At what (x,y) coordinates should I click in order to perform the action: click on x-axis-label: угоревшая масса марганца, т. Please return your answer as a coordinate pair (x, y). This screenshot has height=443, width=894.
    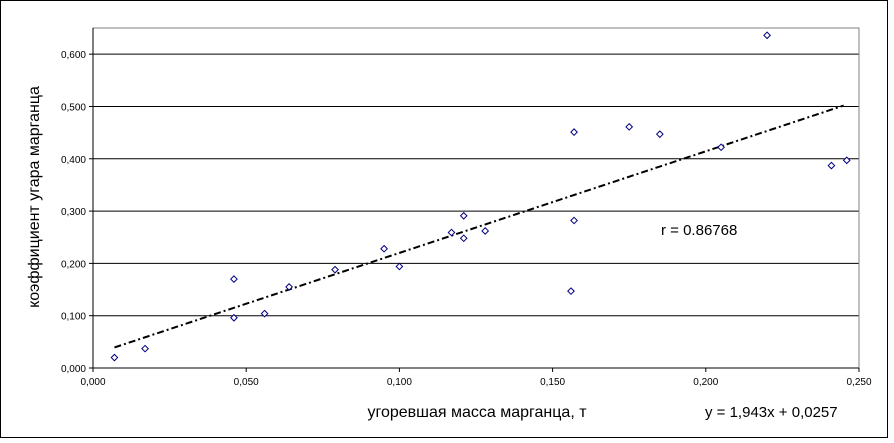
    Looking at the image, I should click on (477, 412).